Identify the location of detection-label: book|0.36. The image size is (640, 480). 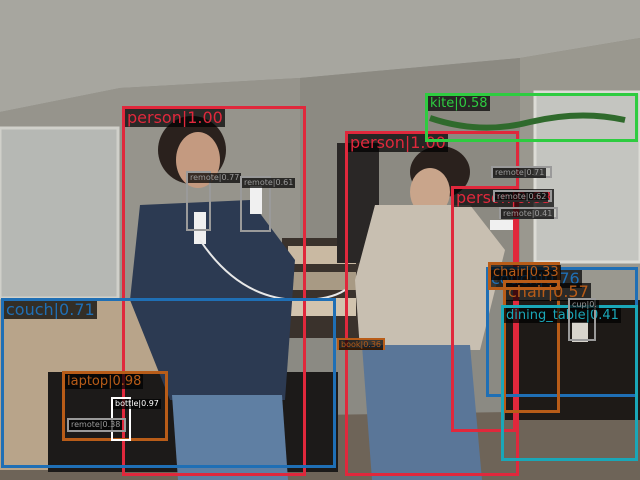
(361, 345).